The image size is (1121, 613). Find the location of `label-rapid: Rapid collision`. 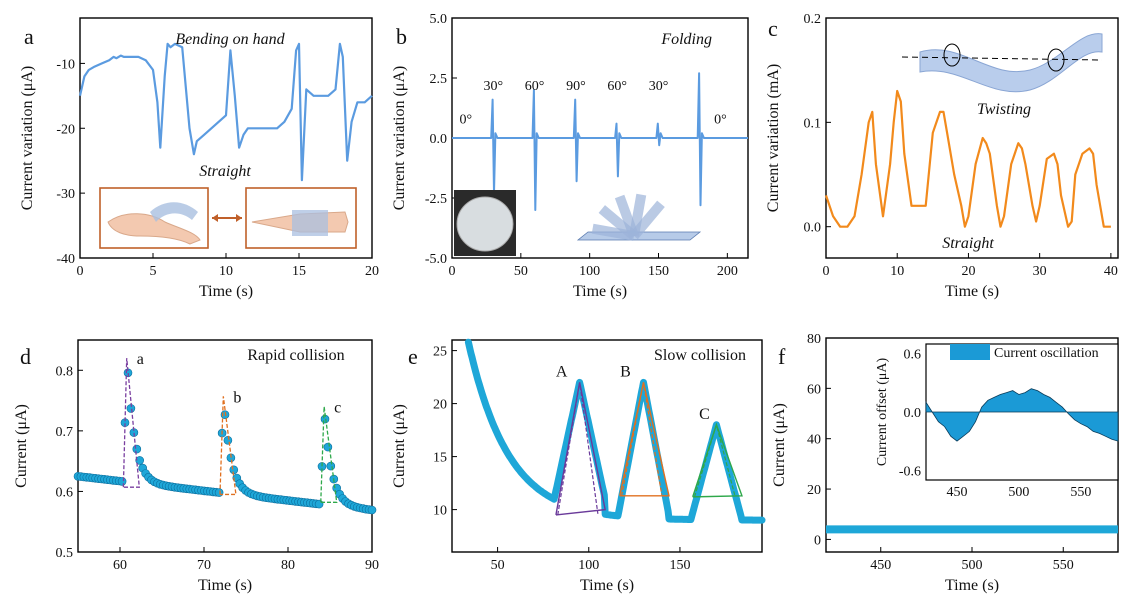

label-rapid: Rapid collision is located at coordinates (295, 355).